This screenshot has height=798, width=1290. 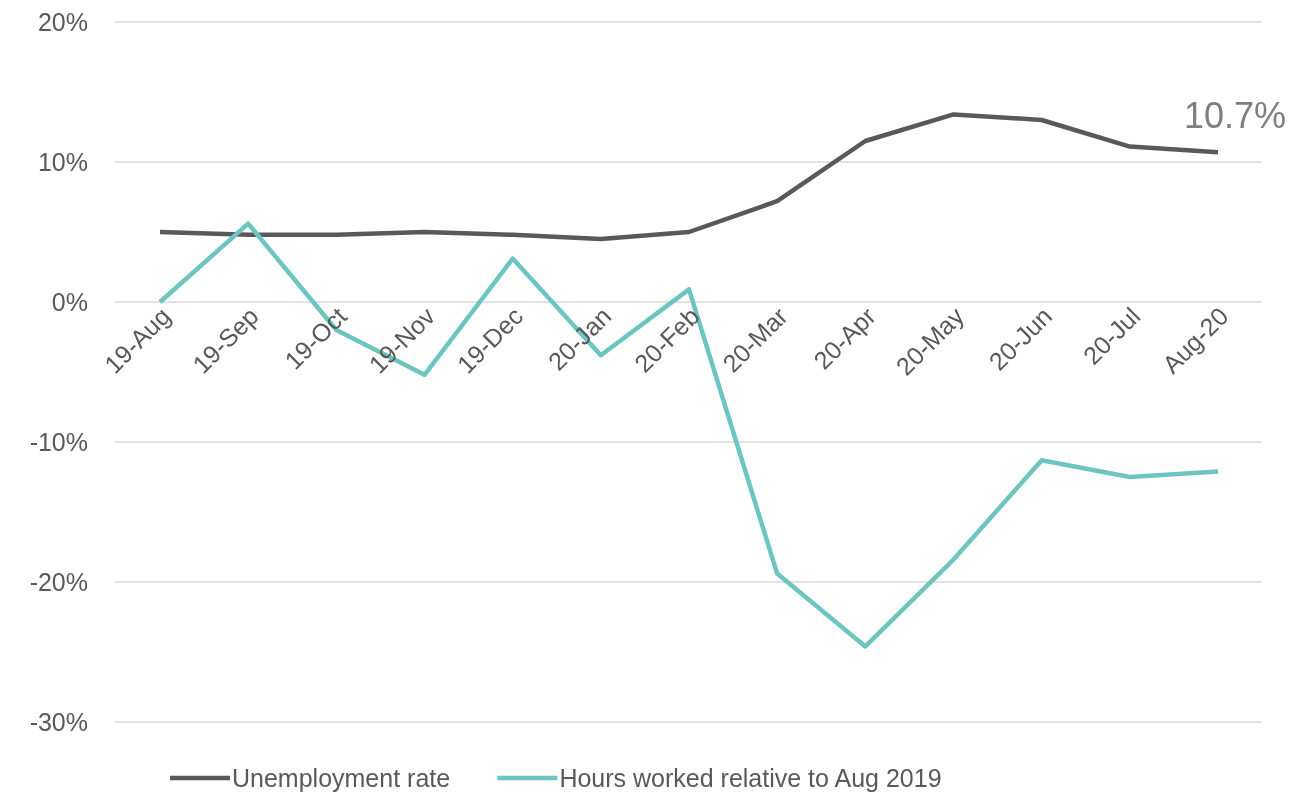 I want to click on annotation: 10.7%, so click(x=1234, y=116).